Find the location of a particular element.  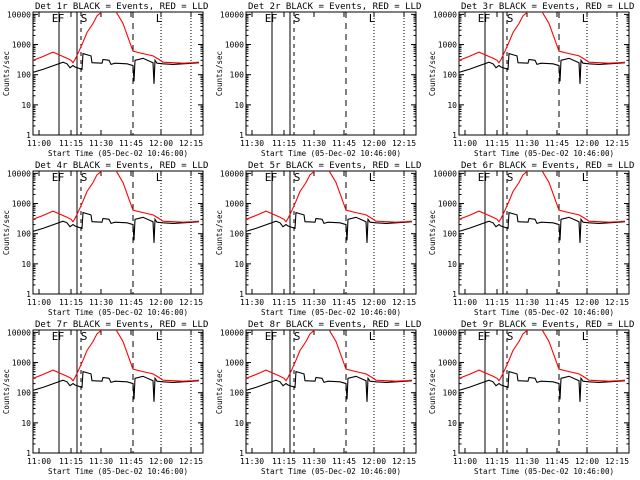

panel-title: Det 8r BLACK = Events, RED = LLD is located at coordinates (334, 325).